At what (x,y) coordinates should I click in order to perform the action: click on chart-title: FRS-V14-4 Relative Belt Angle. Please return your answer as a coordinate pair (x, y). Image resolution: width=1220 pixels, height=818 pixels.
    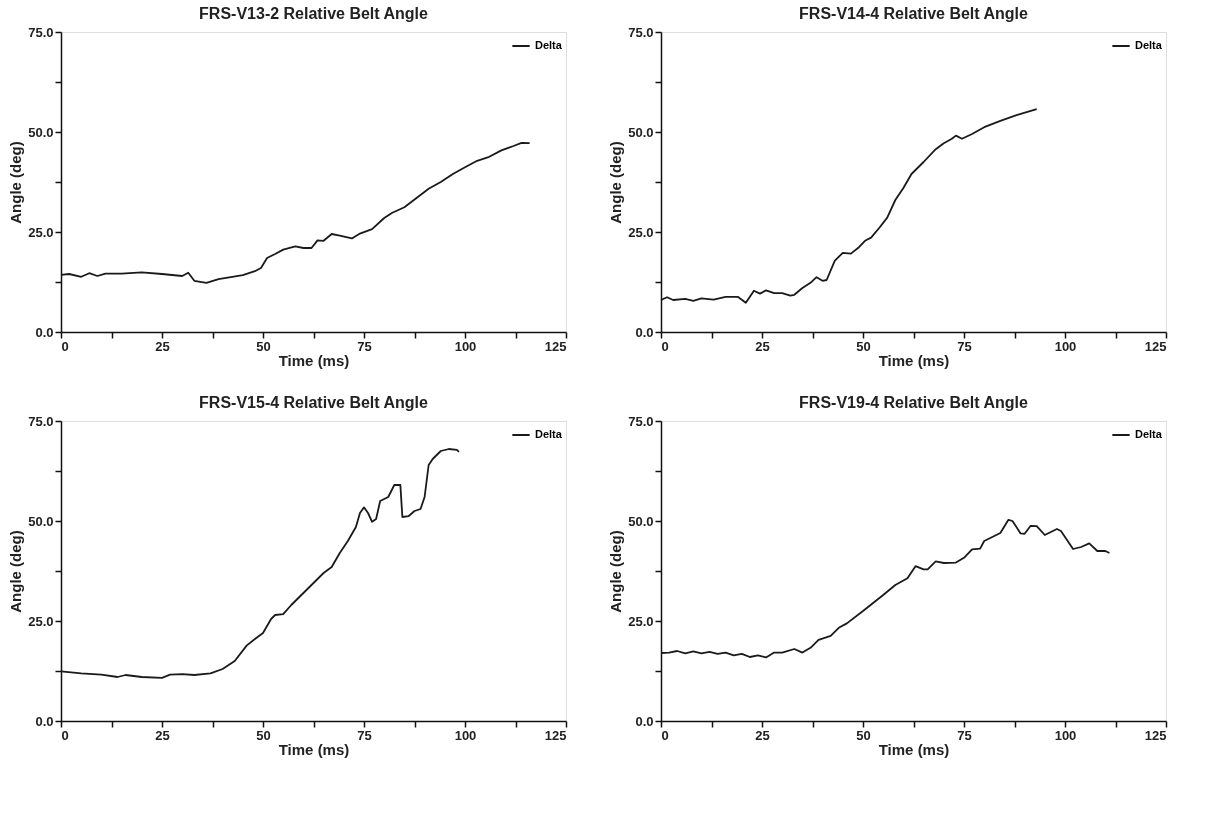
    Looking at the image, I should click on (913, 13).